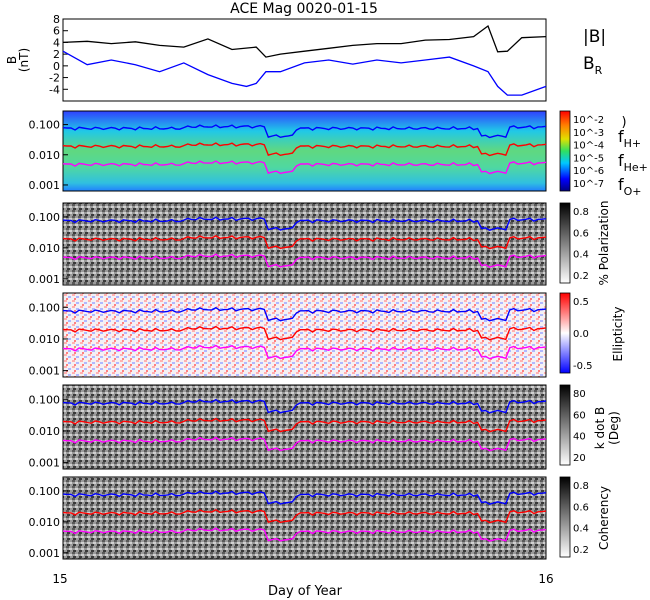 The width and height of the screenshot is (650, 600). I want to click on power-plot-area, so click(304, 151).